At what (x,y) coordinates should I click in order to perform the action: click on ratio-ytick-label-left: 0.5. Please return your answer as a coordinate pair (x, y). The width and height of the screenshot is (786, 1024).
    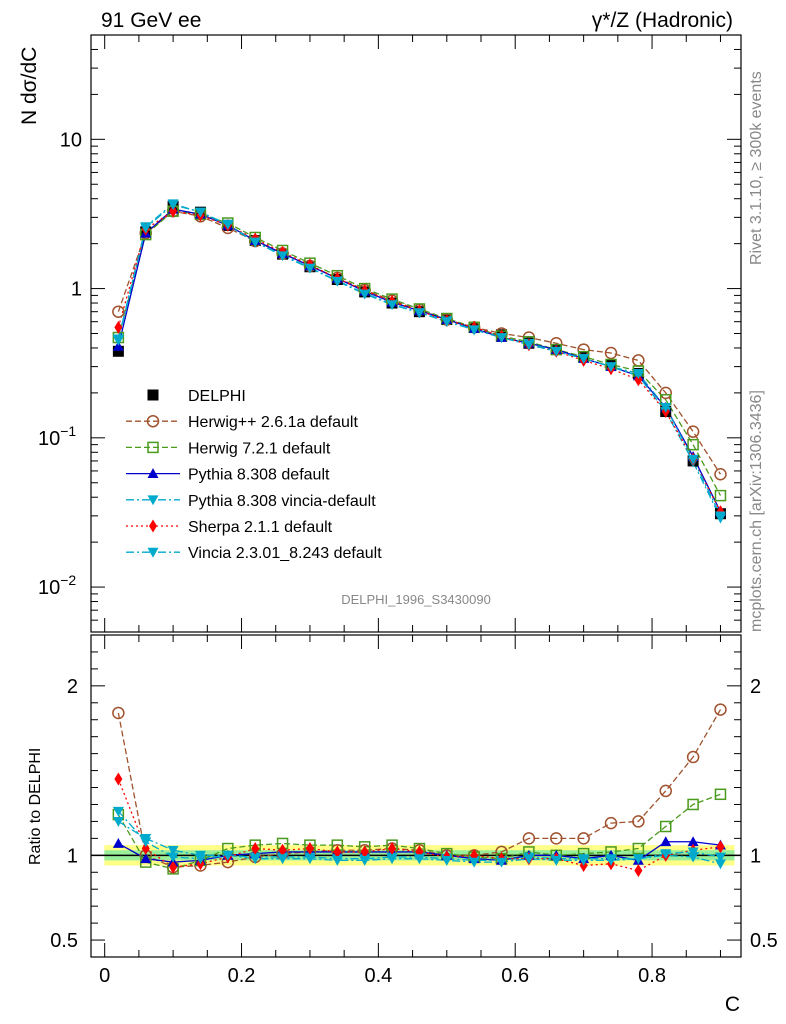
    Looking at the image, I should click on (64, 941).